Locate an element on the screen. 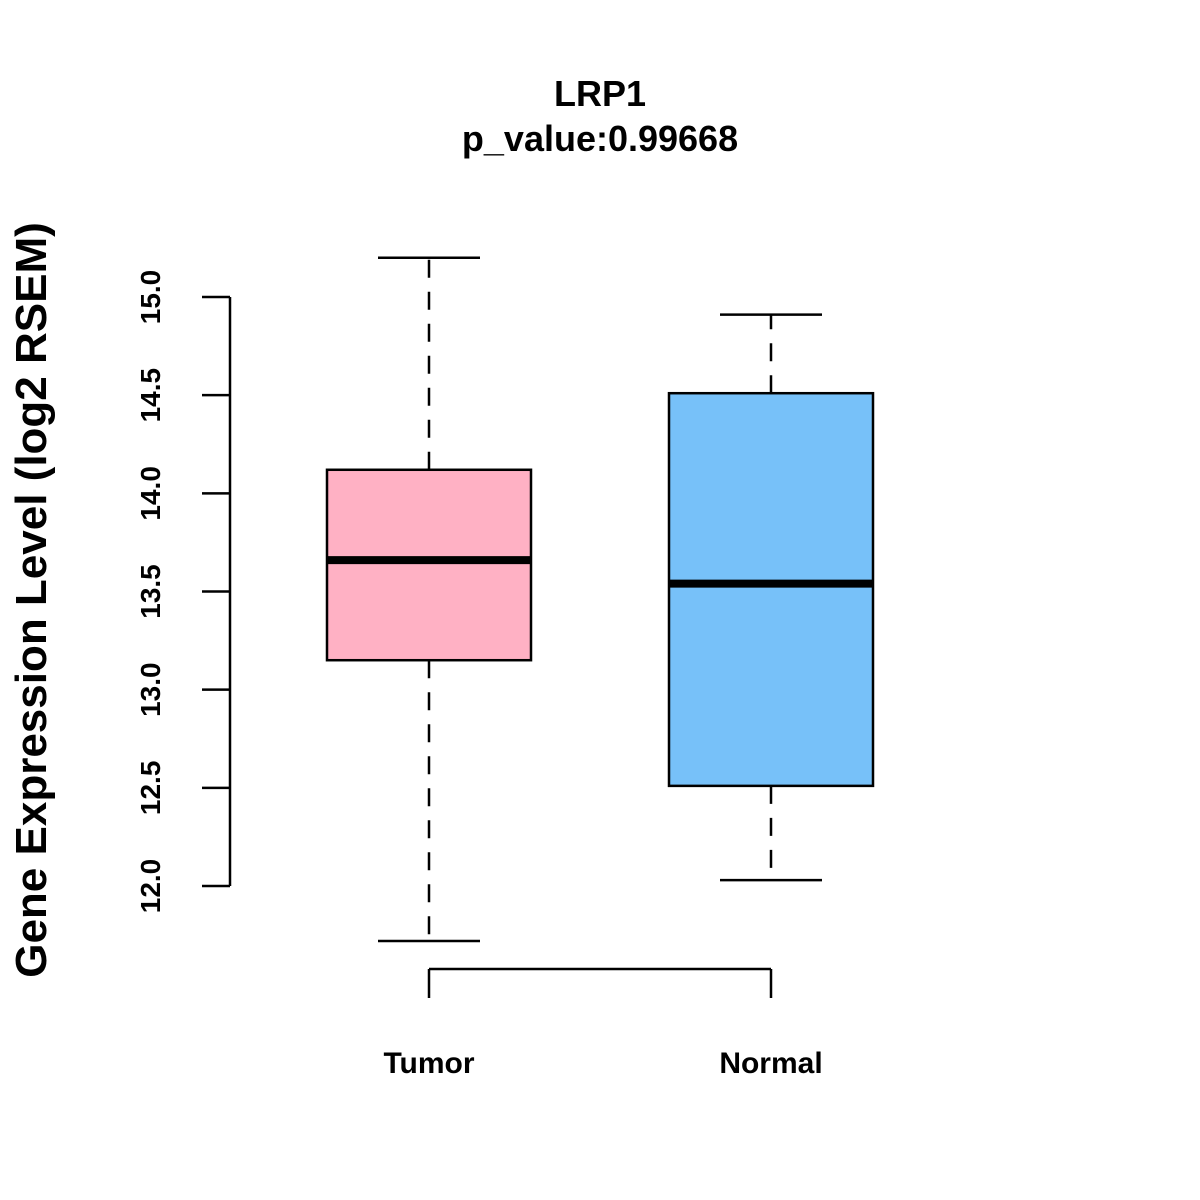  y-tick-label: 13.0 is located at coordinates (150, 689).